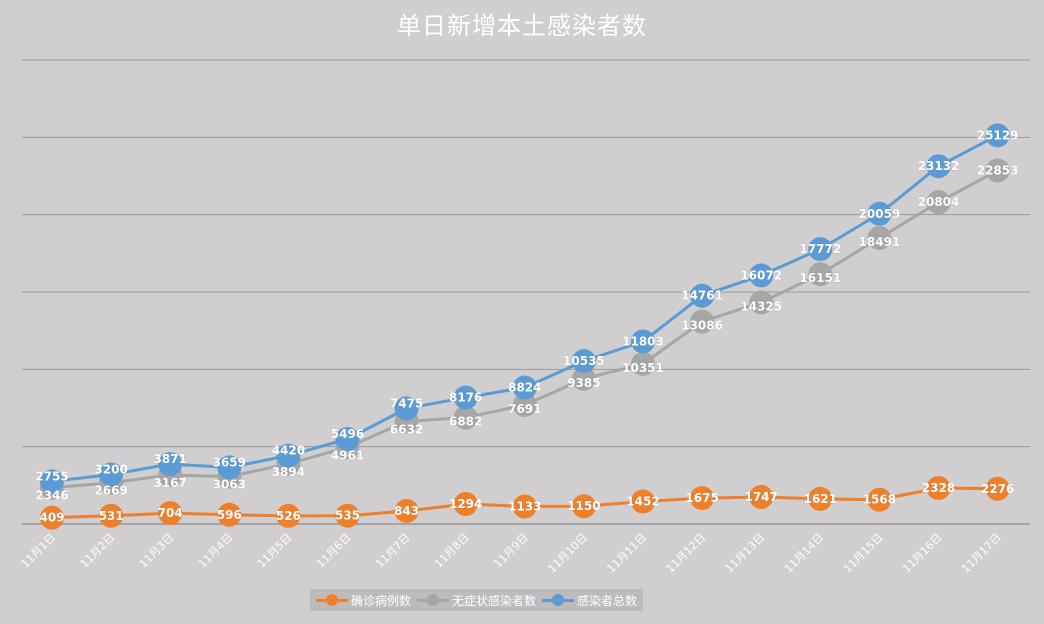 The height and width of the screenshot is (624, 1044). I want to click on legend-item-total: 感染者总数, so click(589, 600).